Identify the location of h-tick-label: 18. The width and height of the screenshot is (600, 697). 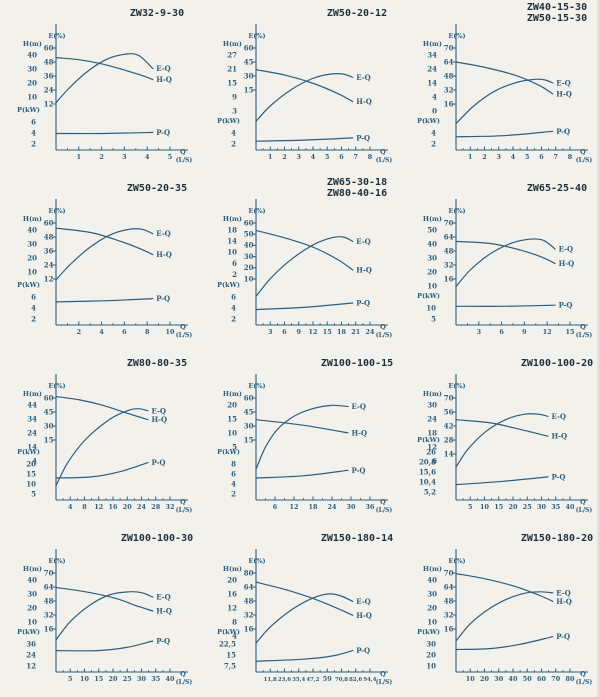
(432, 432).